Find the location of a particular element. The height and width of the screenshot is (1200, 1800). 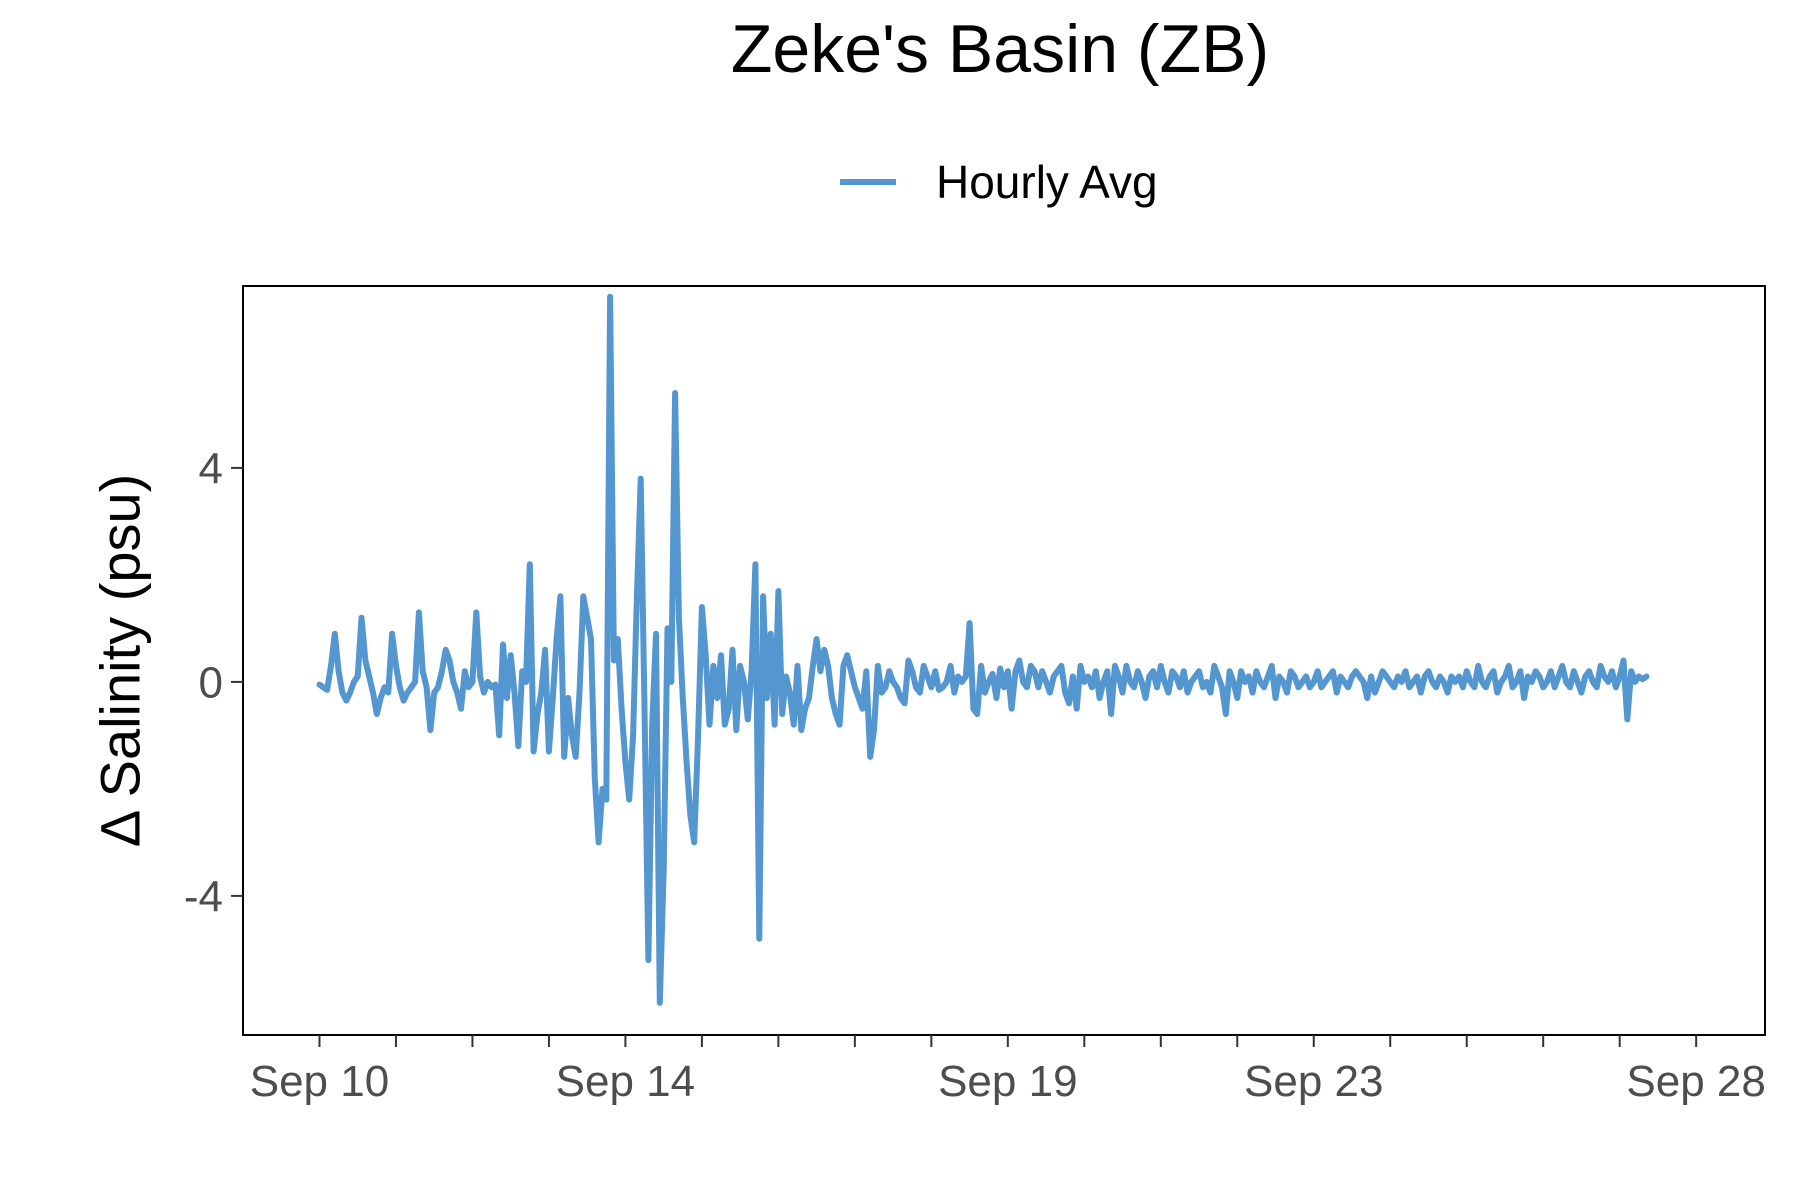

y-axis: -4 0 4 is located at coordinates (213, 682).